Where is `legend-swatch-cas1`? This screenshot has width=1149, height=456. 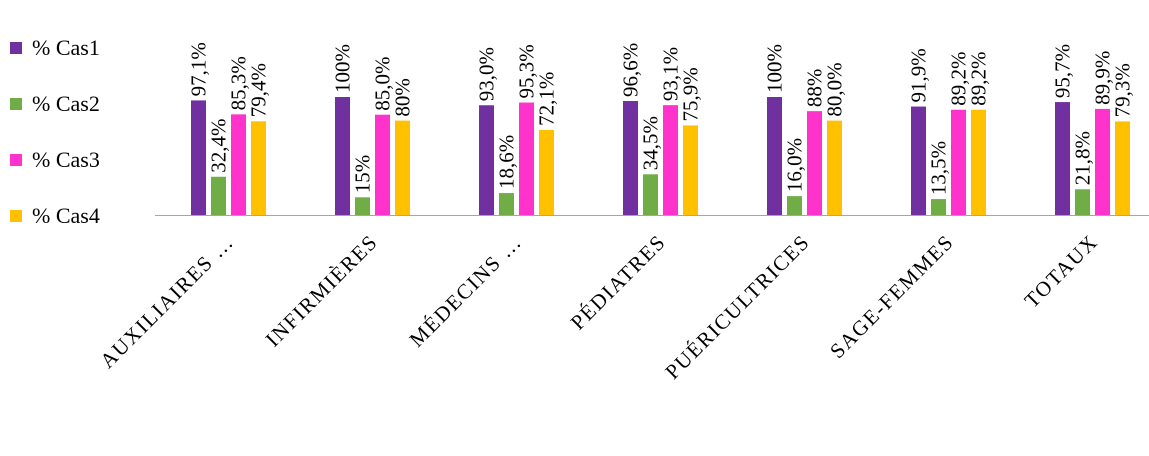
legend-swatch-cas1 is located at coordinates (16, 48).